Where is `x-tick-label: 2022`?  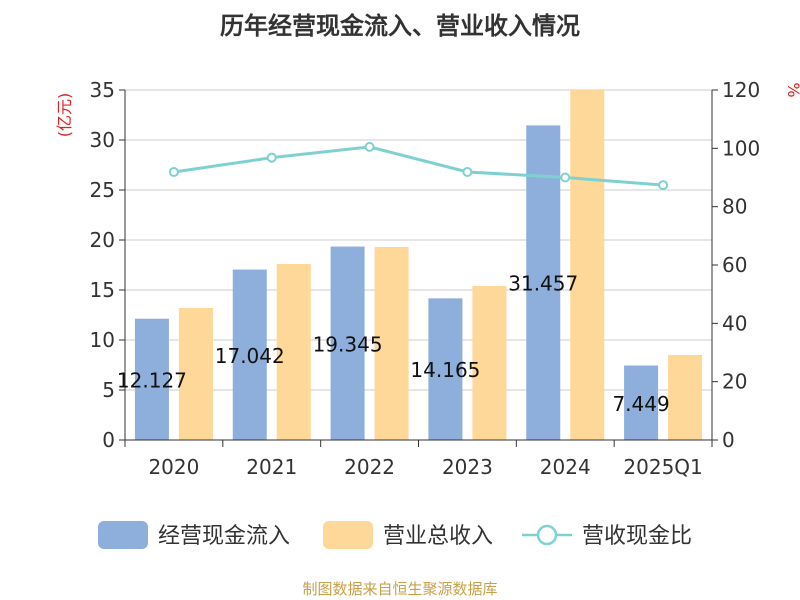
x-tick-label: 2022 is located at coordinates (369, 467).